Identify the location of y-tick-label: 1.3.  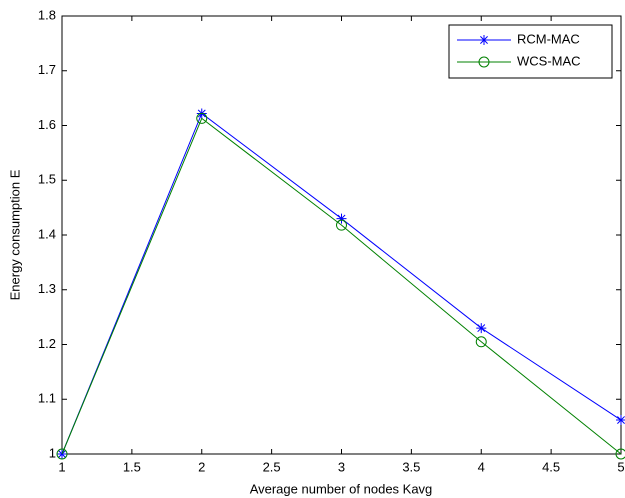
(47, 288).